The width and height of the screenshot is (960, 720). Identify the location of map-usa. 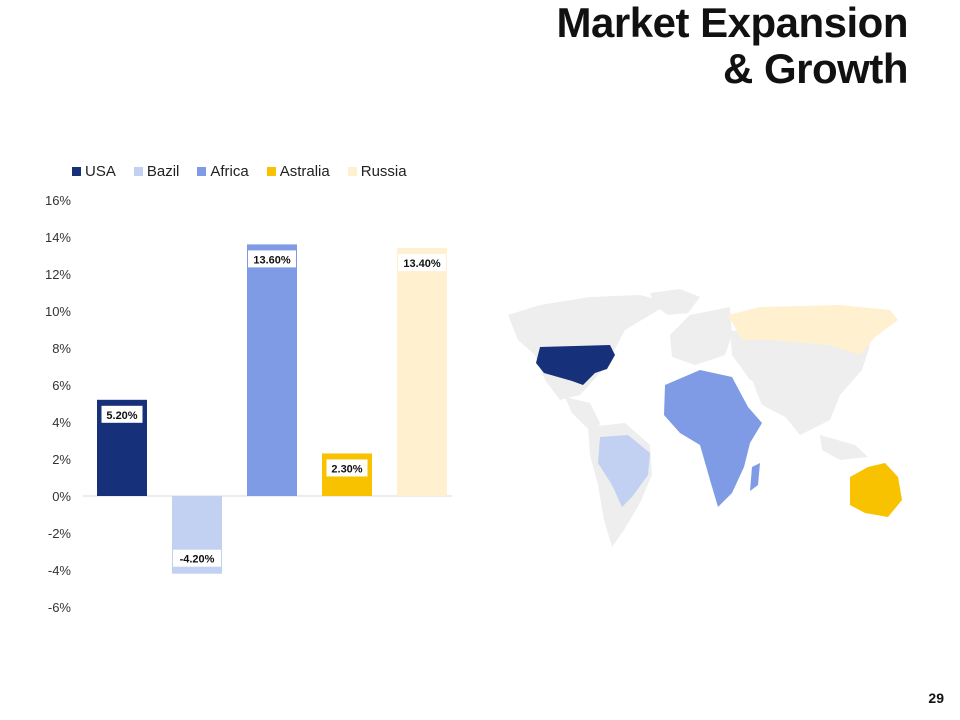
(575, 365).